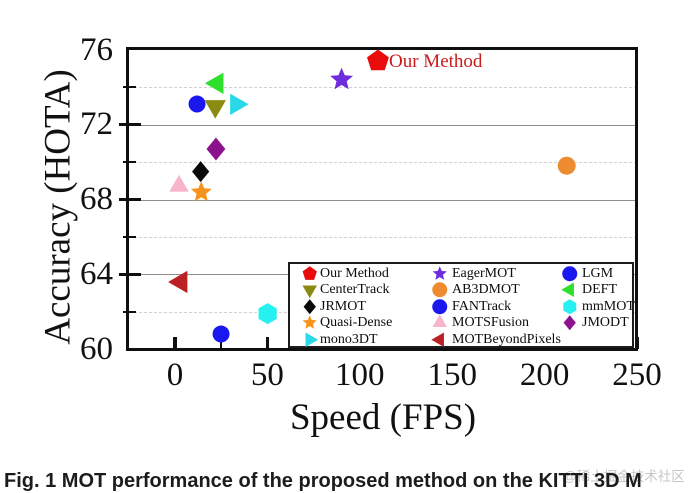 Image resolution: width=699 pixels, height=493 pixels. Describe the element at coordinates (96, 49) in the screenshot. I see `y-tick-label-76: 76` at that location.